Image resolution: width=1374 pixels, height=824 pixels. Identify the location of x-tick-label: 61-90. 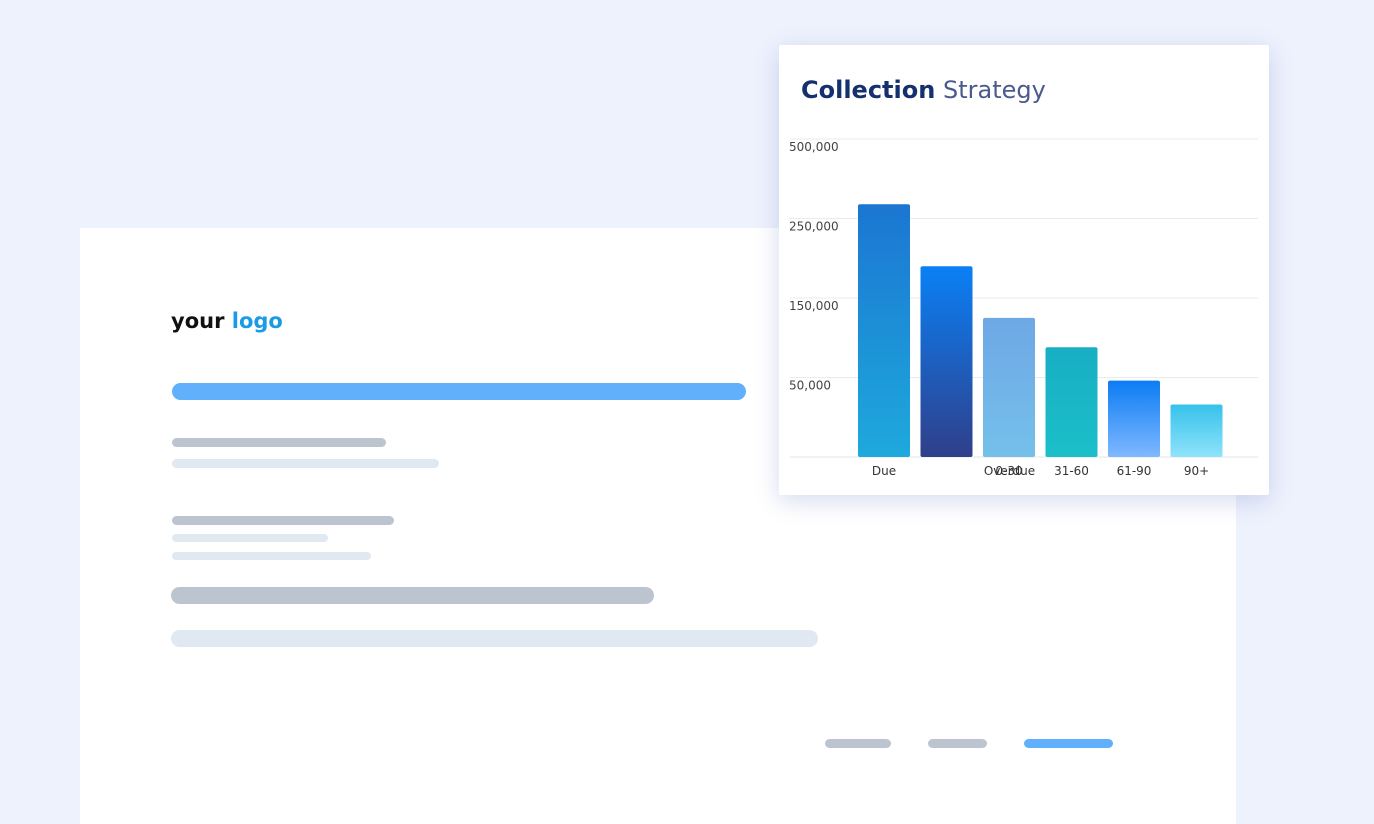
(1134, 471).